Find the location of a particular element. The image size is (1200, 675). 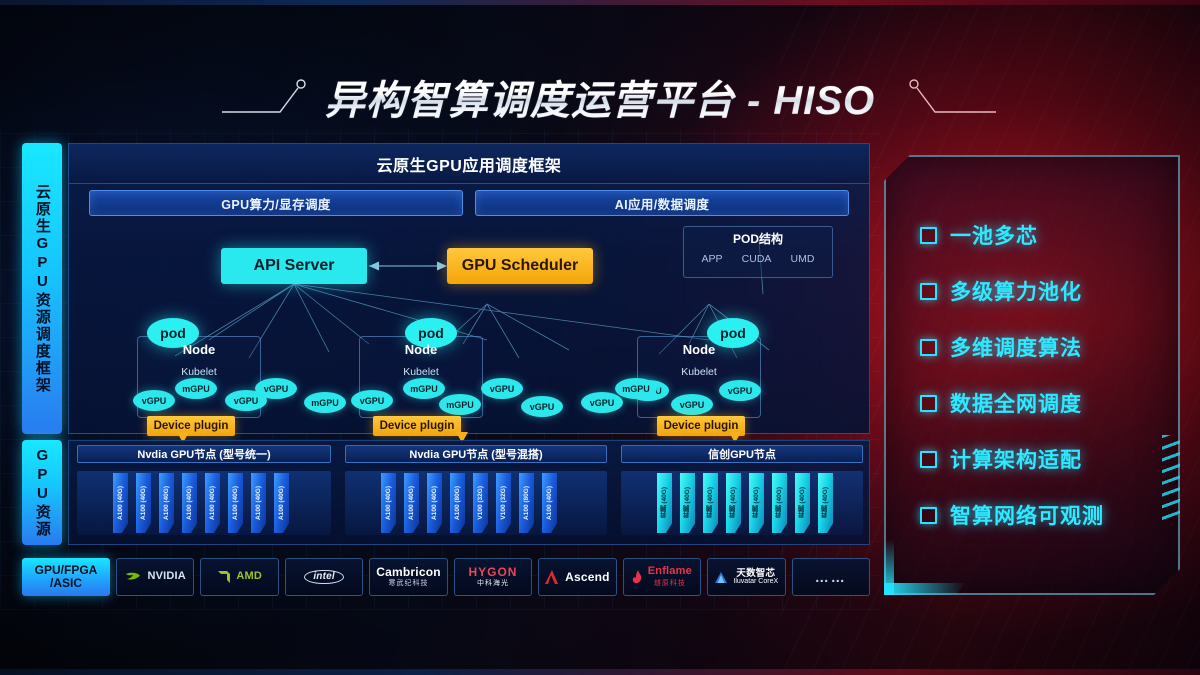

vendor-name: intel is located at coordinates (324, 576).